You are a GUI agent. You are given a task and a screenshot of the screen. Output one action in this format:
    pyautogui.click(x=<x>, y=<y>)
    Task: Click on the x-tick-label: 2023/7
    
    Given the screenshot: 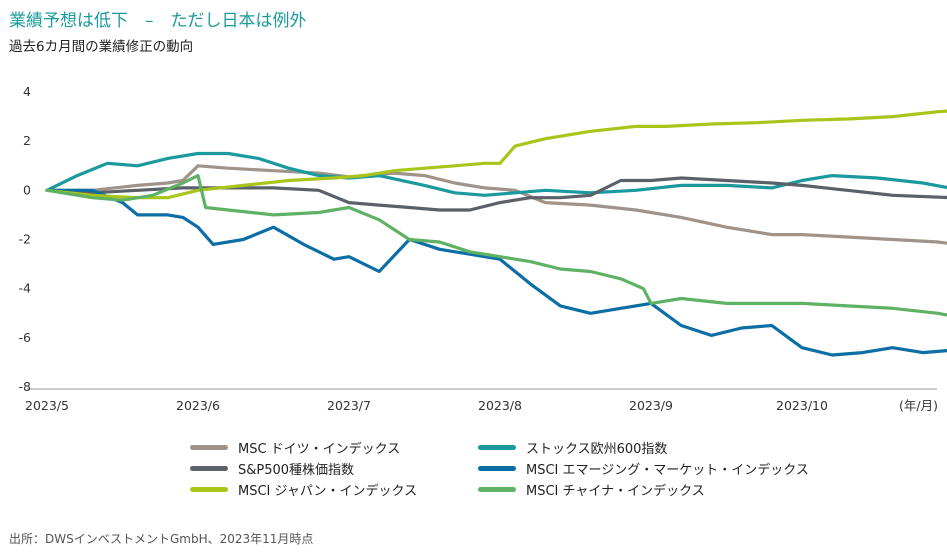 What is the action you would take?
    pyautogui.click(x=349, y=405)
    